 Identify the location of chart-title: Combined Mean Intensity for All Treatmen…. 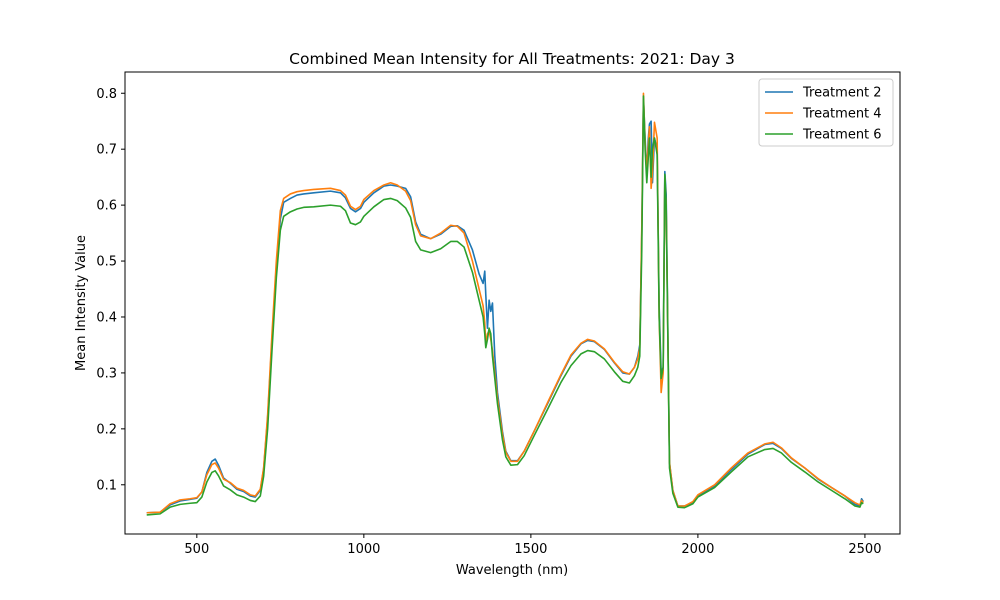
(512, 59).